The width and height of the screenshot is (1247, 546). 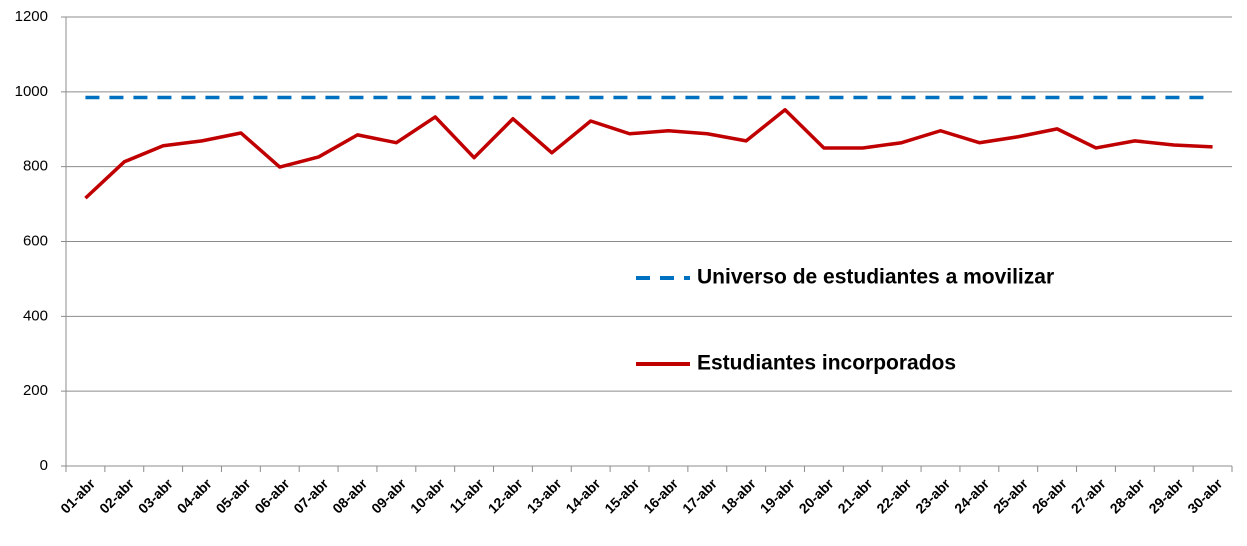 What do you see at coordinates (77, 495) in the screenshot?
I see `x-tick-label: 01-abr` at bounding box center [77, 495].